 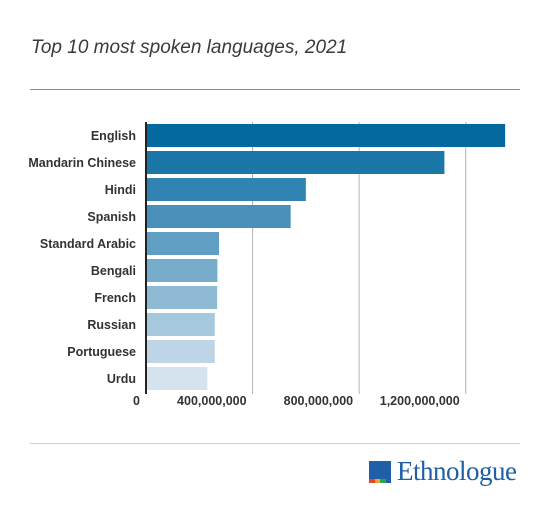 I want to click on category-label: Standard Arabic, so click(x=88, y=244).